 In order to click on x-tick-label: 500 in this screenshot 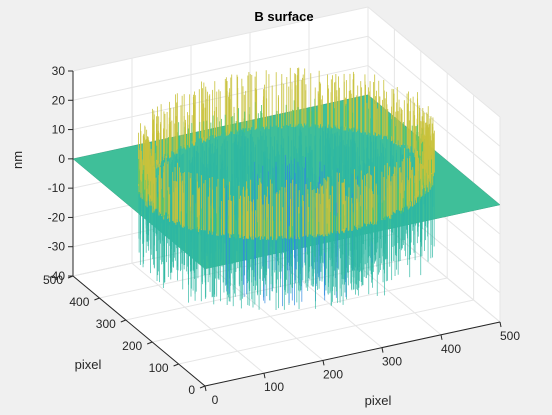, I will do `click(510, 336)`.